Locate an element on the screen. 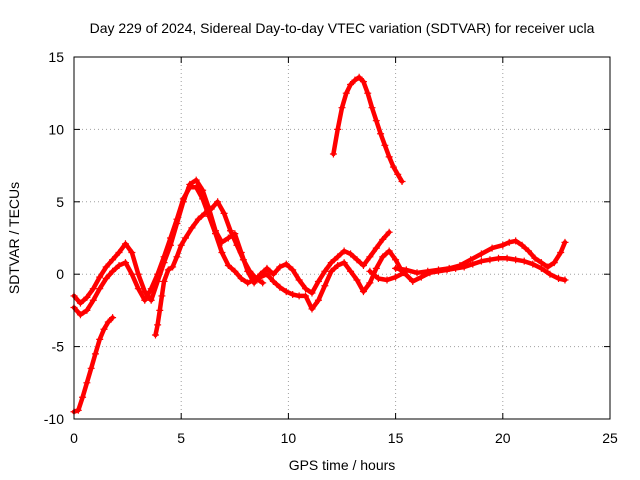 The height and width of the screenshot is (480, 640). x-axis-label: GPS time / hours is located at coordinates (342, 465).